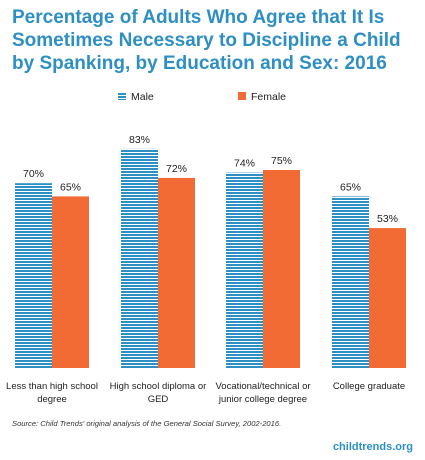 This screenshot has height=460, width=425. What do you see at coordinates (158, 386) in the screenshot?
I see `category-label-1-0: High school diploma or` at bounding box center [158, 386].